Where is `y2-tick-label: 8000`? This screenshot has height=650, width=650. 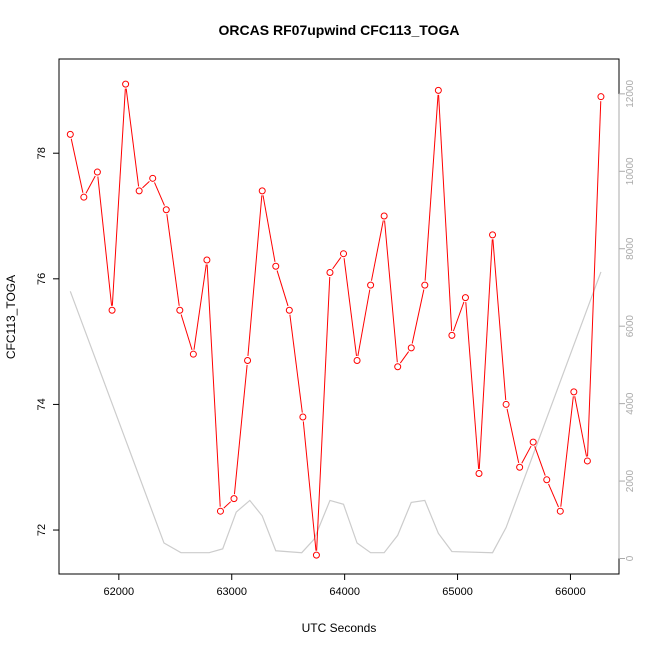 y2-tick-label: 8000 is located at coordinates (630, 248).